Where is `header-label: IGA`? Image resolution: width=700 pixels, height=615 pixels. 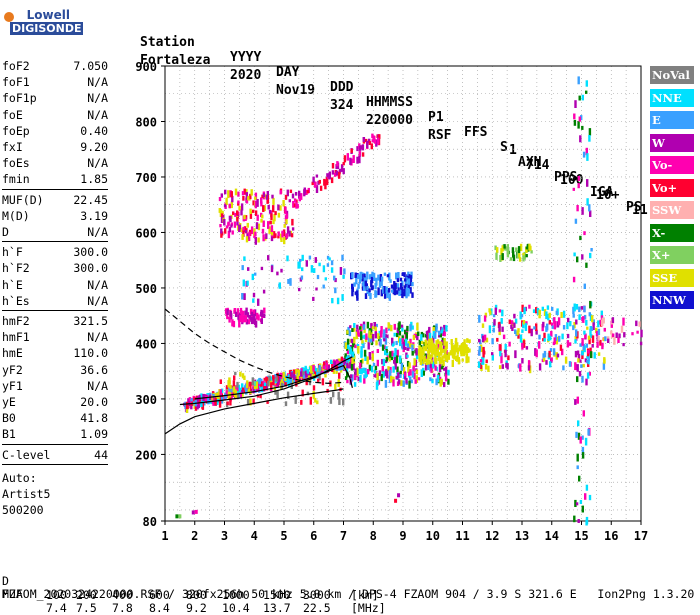
header-label: IGA is located at coordinates (602, 192).